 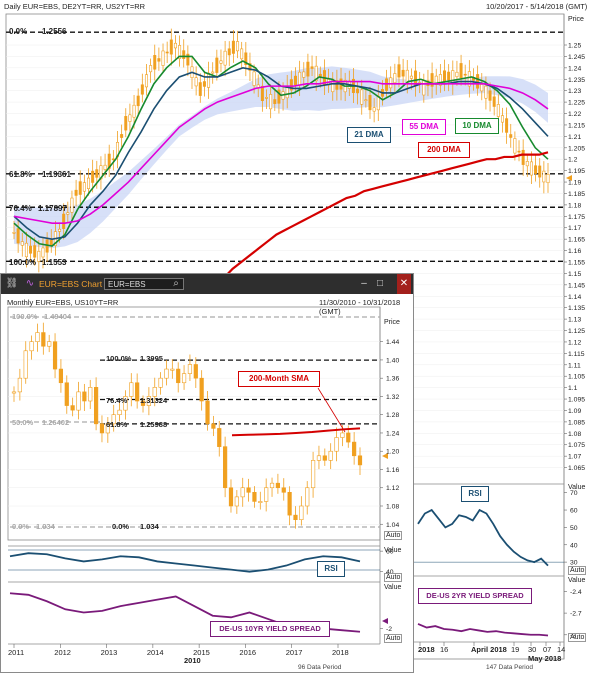 I want to click on close-button: ✕, so click(x=404, y=284).